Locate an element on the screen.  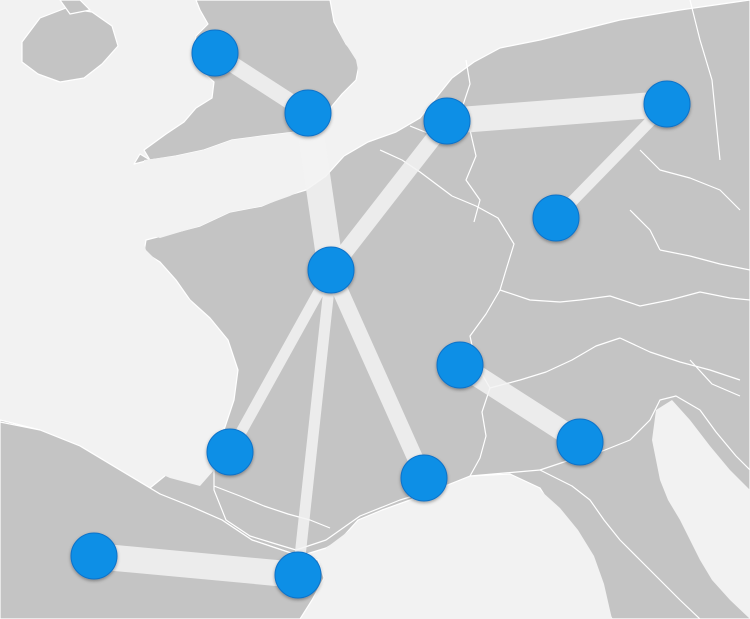
location-dot-icon-n8 is located at coordinates (580, 442).